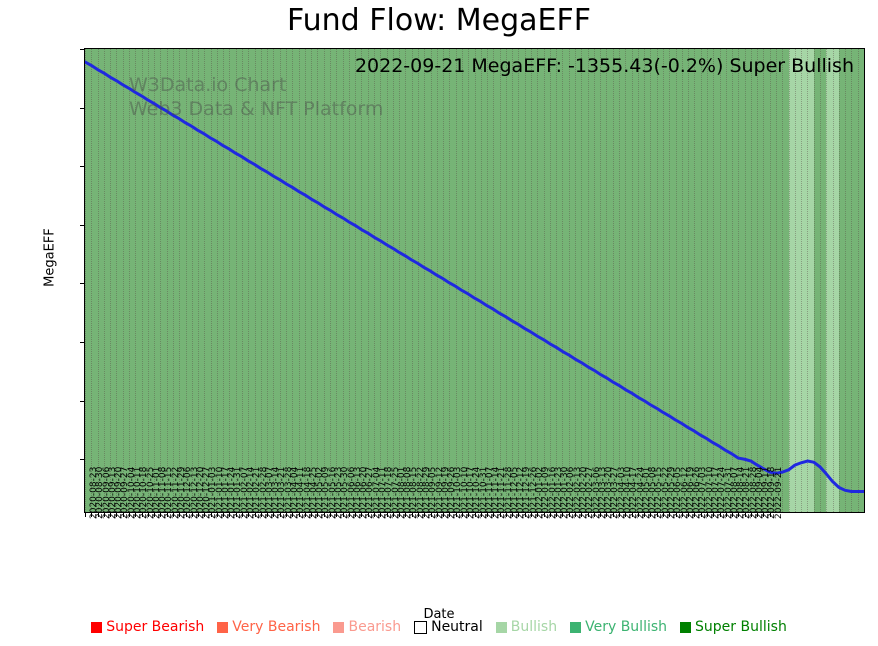  I want to click on legend-item: Neutral, so click(448, 627).